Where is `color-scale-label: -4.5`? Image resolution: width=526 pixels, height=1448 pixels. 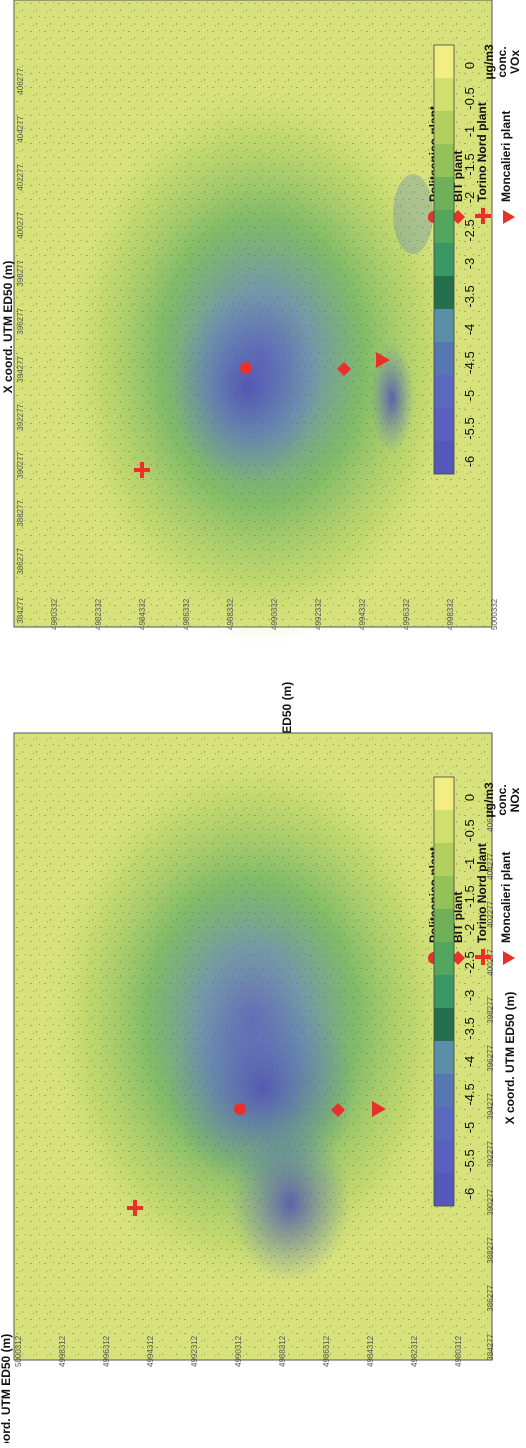
color-scale-label: -4.5 is located at coordinates (469, 362).